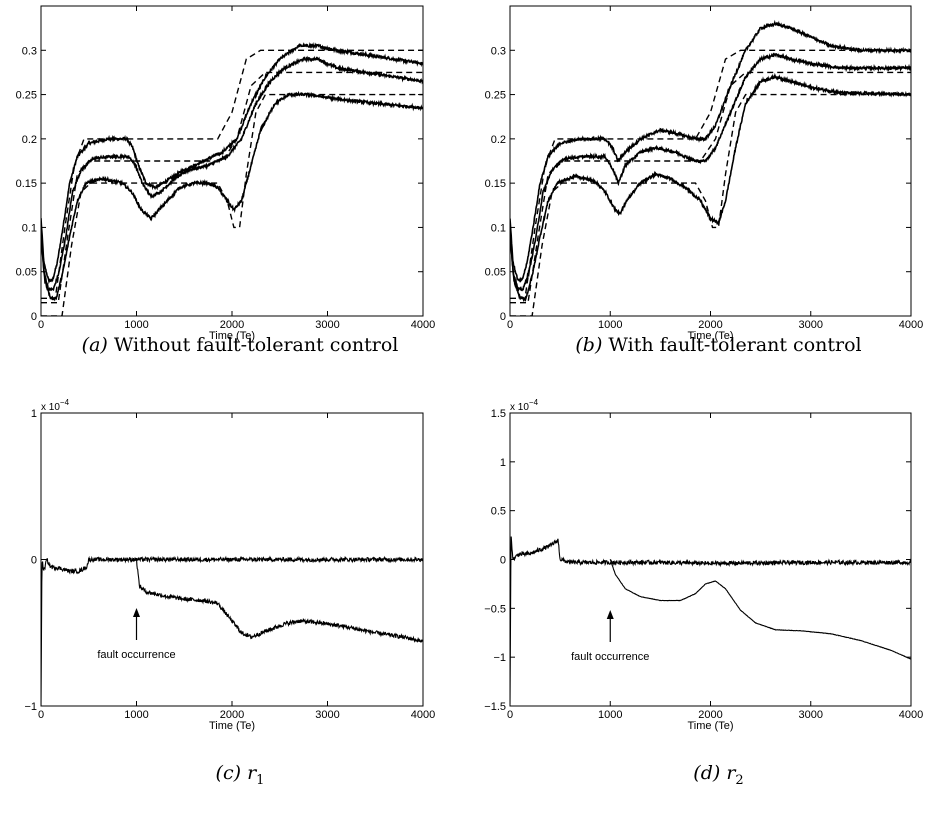 This screenshot has height=825, width=936. Describe the element at coordinates (706, 773) in the screenshot. I see `caption-label: (d)` at that location.